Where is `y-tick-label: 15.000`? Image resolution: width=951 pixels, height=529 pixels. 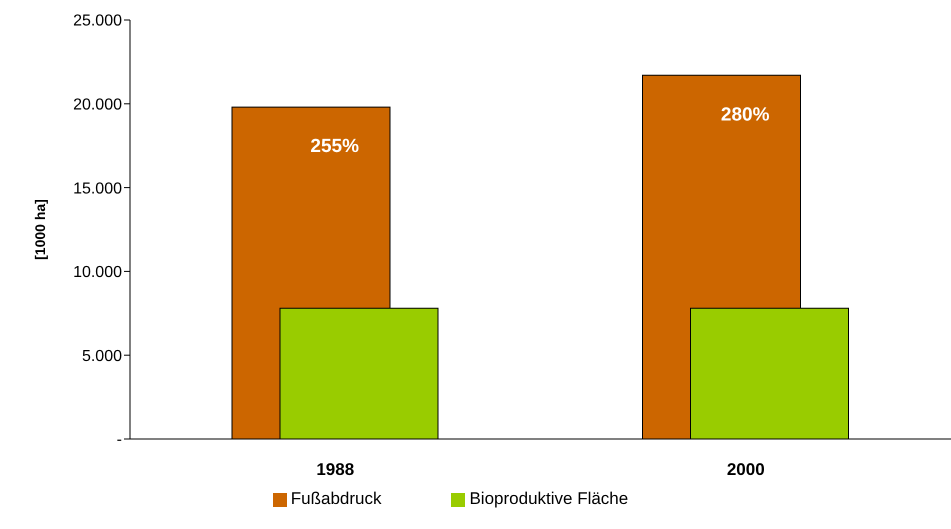
y-tick-label: 15.000 is located at coordinates (97, 189).